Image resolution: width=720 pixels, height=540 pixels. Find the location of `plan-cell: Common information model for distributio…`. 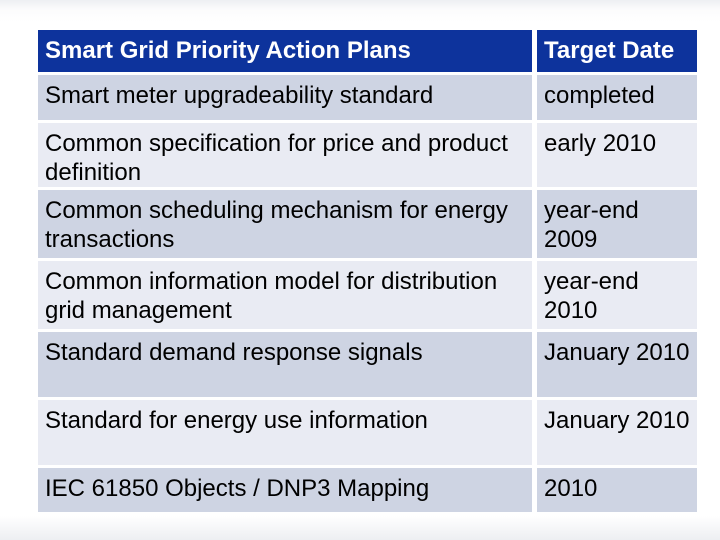

plan-cell: Common information model for distributio… is located at coordinates (285, 295).